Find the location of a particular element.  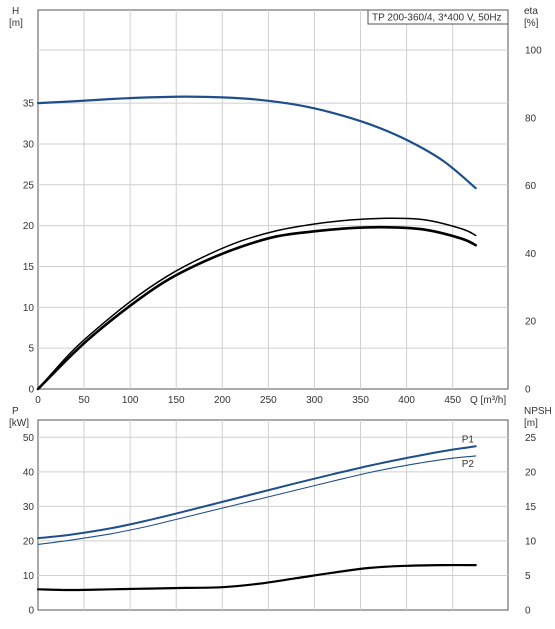

left-axis-unit-label: [m] is located at coordinates (16, 23).